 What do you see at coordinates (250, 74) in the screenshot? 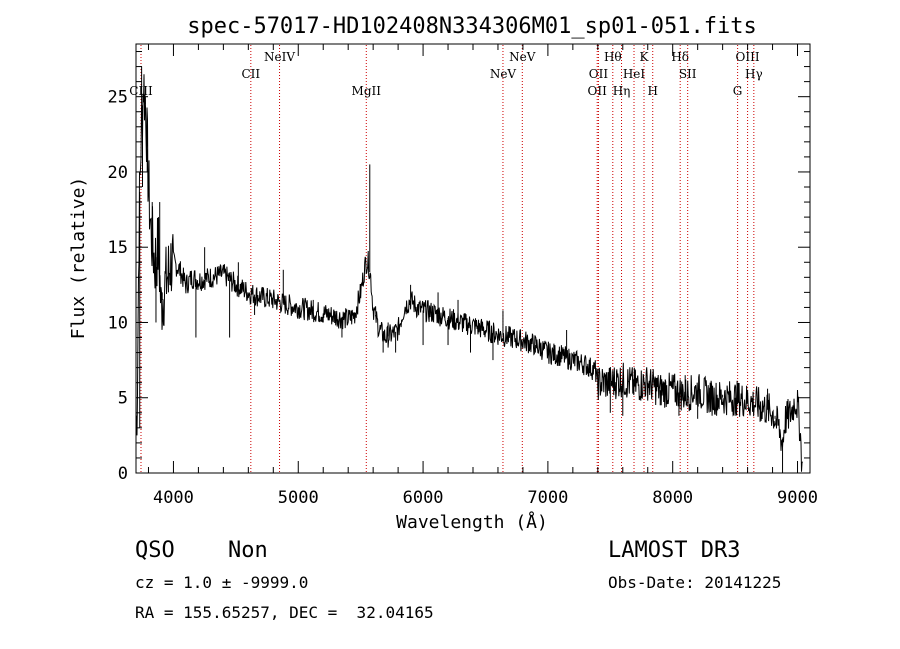
I see `line-marker-label: CII` at bounding box center [250, 74].